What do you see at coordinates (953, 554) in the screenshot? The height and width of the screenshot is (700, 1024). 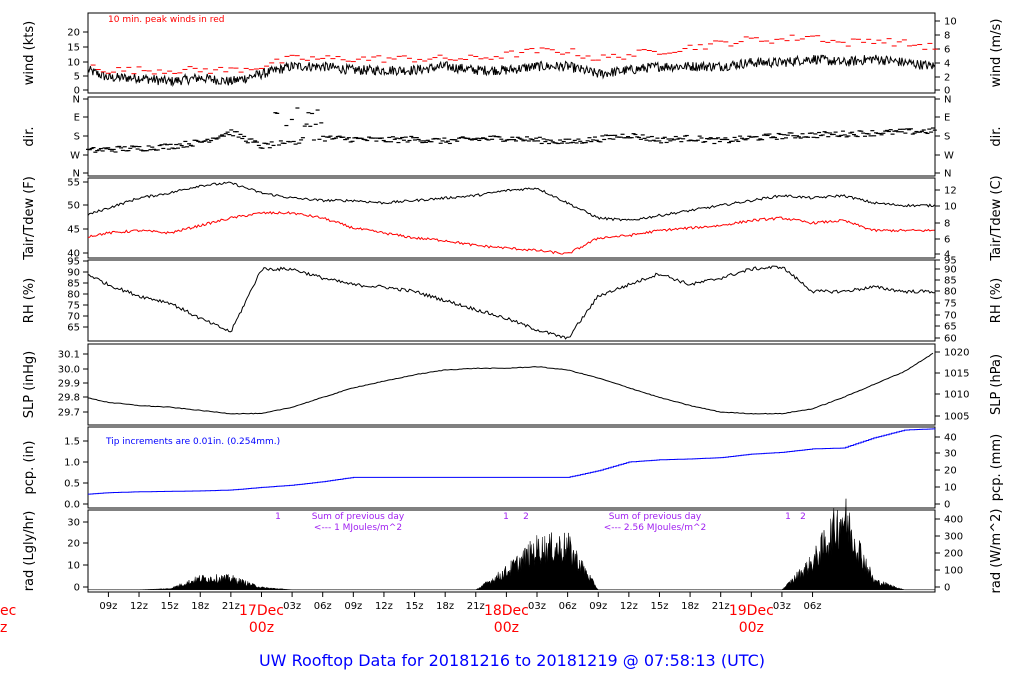 I see `rad-right-tick-label: 200` at bounding box center [953, 554].